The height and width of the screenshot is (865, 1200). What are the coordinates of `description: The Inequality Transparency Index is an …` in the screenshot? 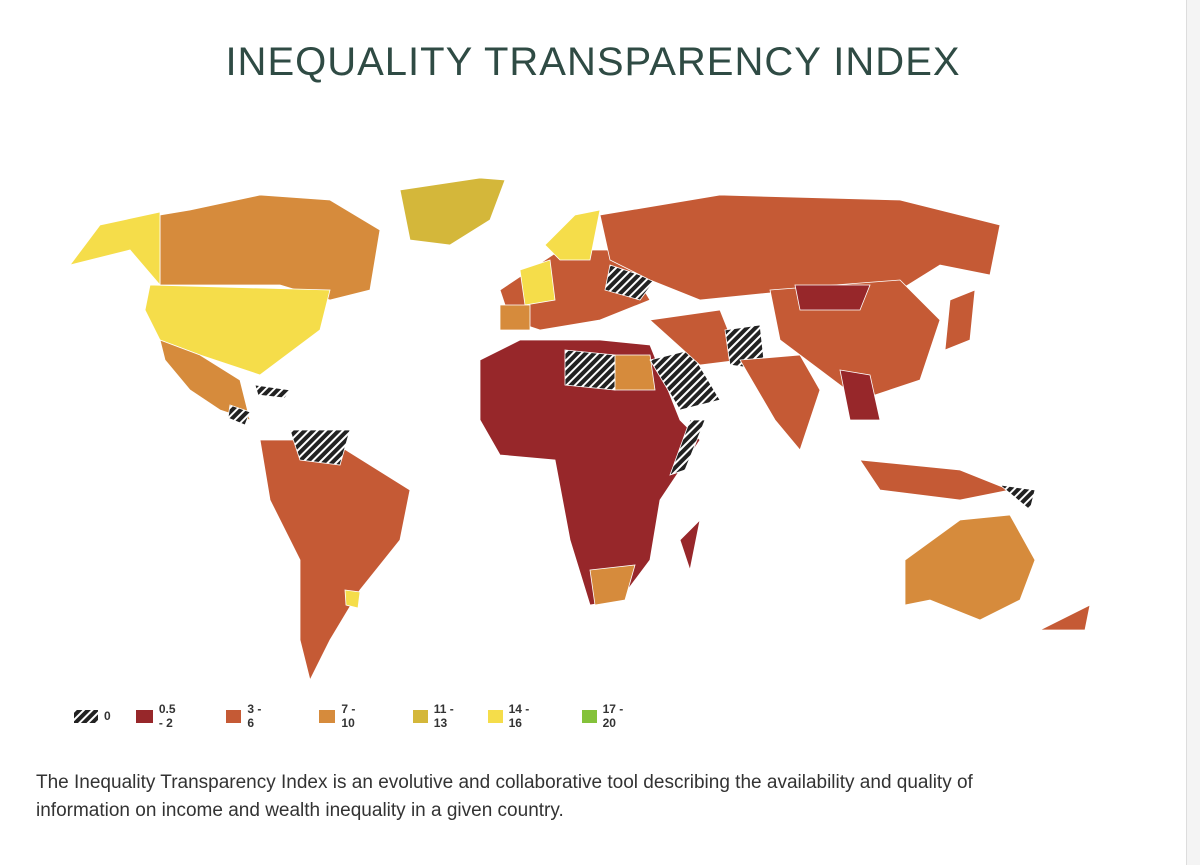 It's located at (504, 782).